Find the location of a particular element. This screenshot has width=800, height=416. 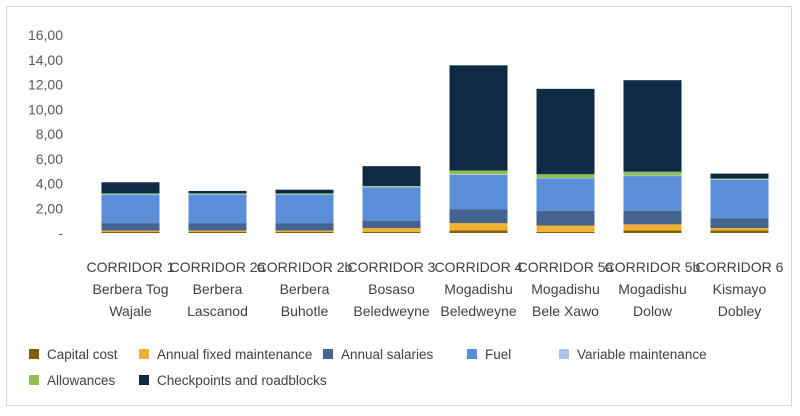

x-category-label: Wajale is located at coordinates (130, 311).